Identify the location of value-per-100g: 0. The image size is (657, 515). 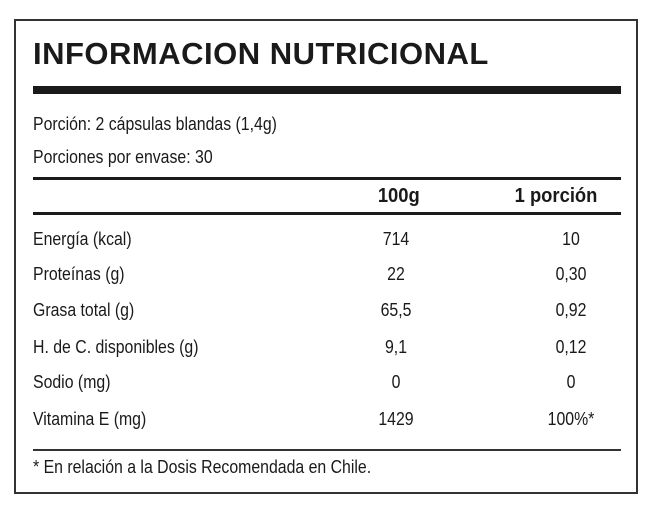
(396, 382).